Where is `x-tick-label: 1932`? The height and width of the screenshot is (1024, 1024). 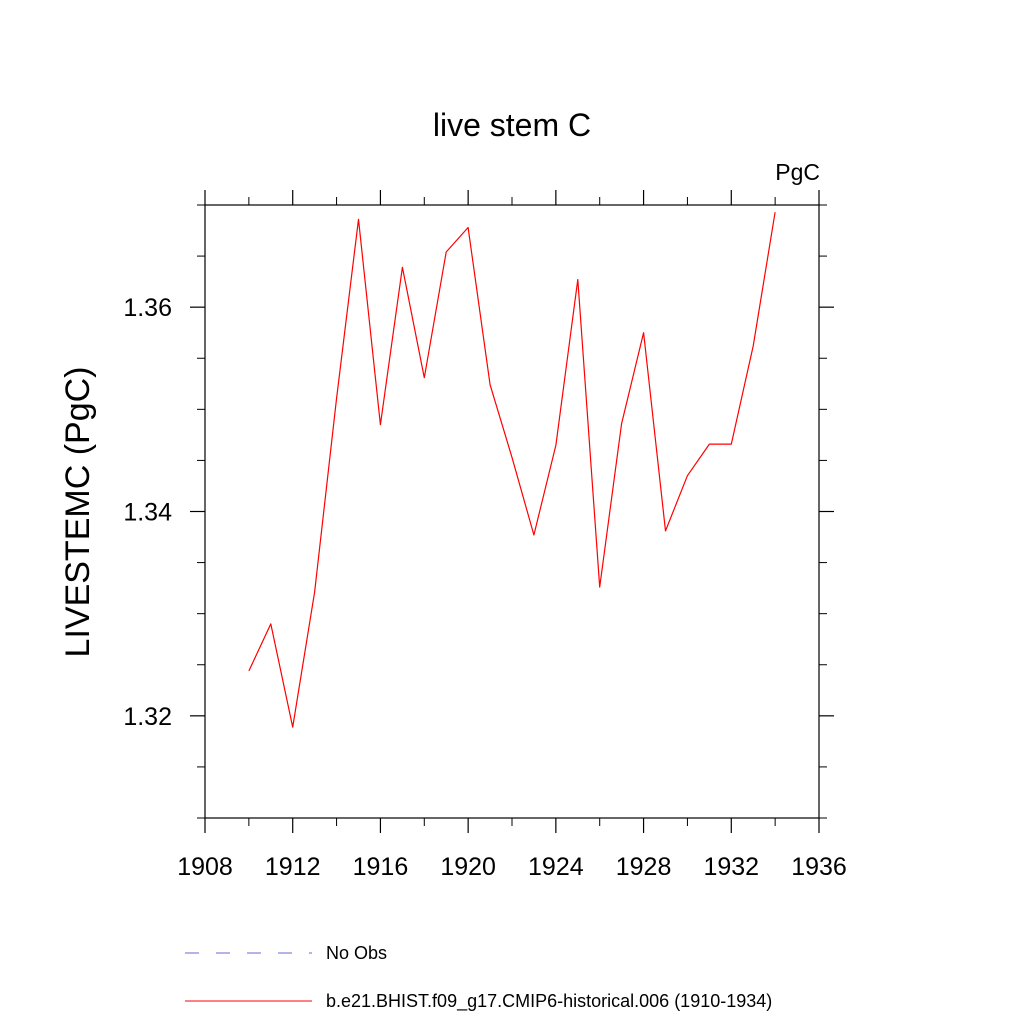
x-tick-label: 1932 is located at coordinates (731, 867).